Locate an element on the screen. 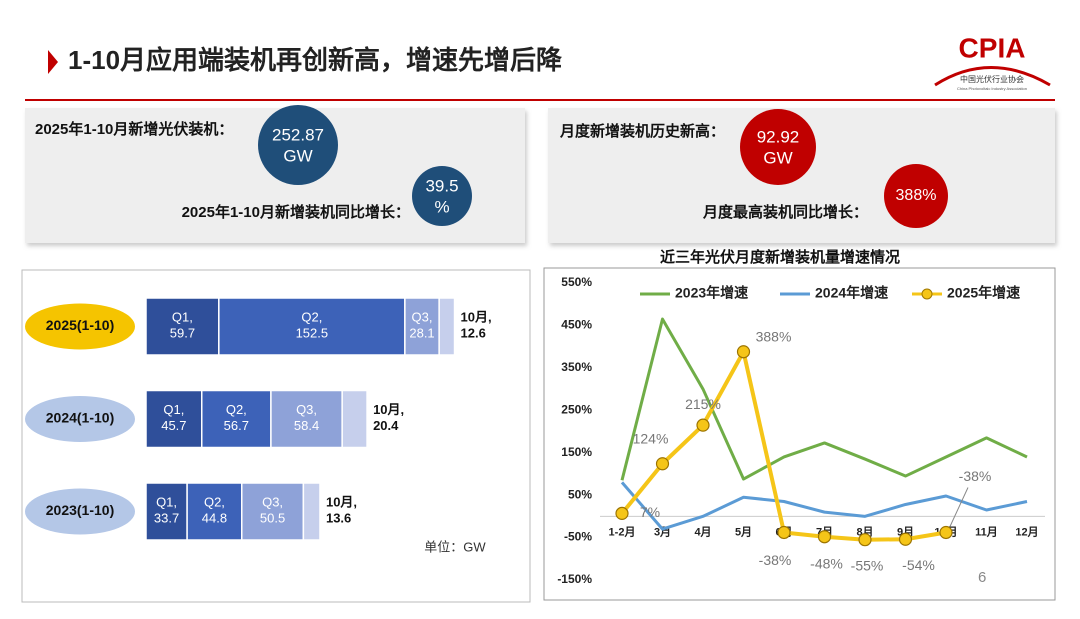 The image size is (1080, 619). y-tick-label: 250% is located at coordinates (576, 409).